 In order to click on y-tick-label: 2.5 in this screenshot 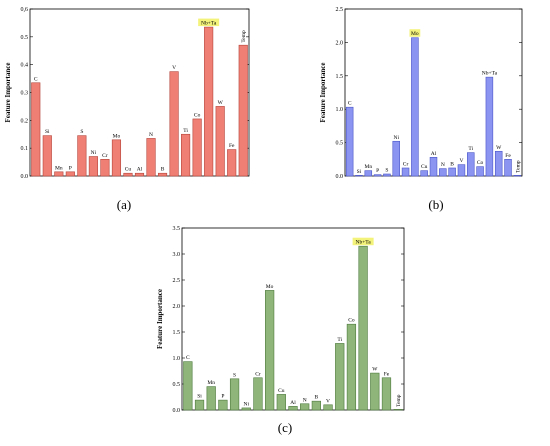, I will do `click(177, 281)`.